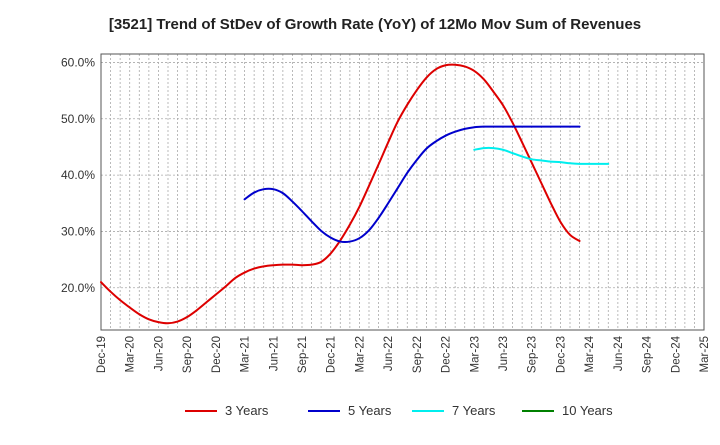  I want to click on y-axis-tick-labels: 20.0% 30.0% 40.0% 50.0% 60.0%, so click(78, 174).